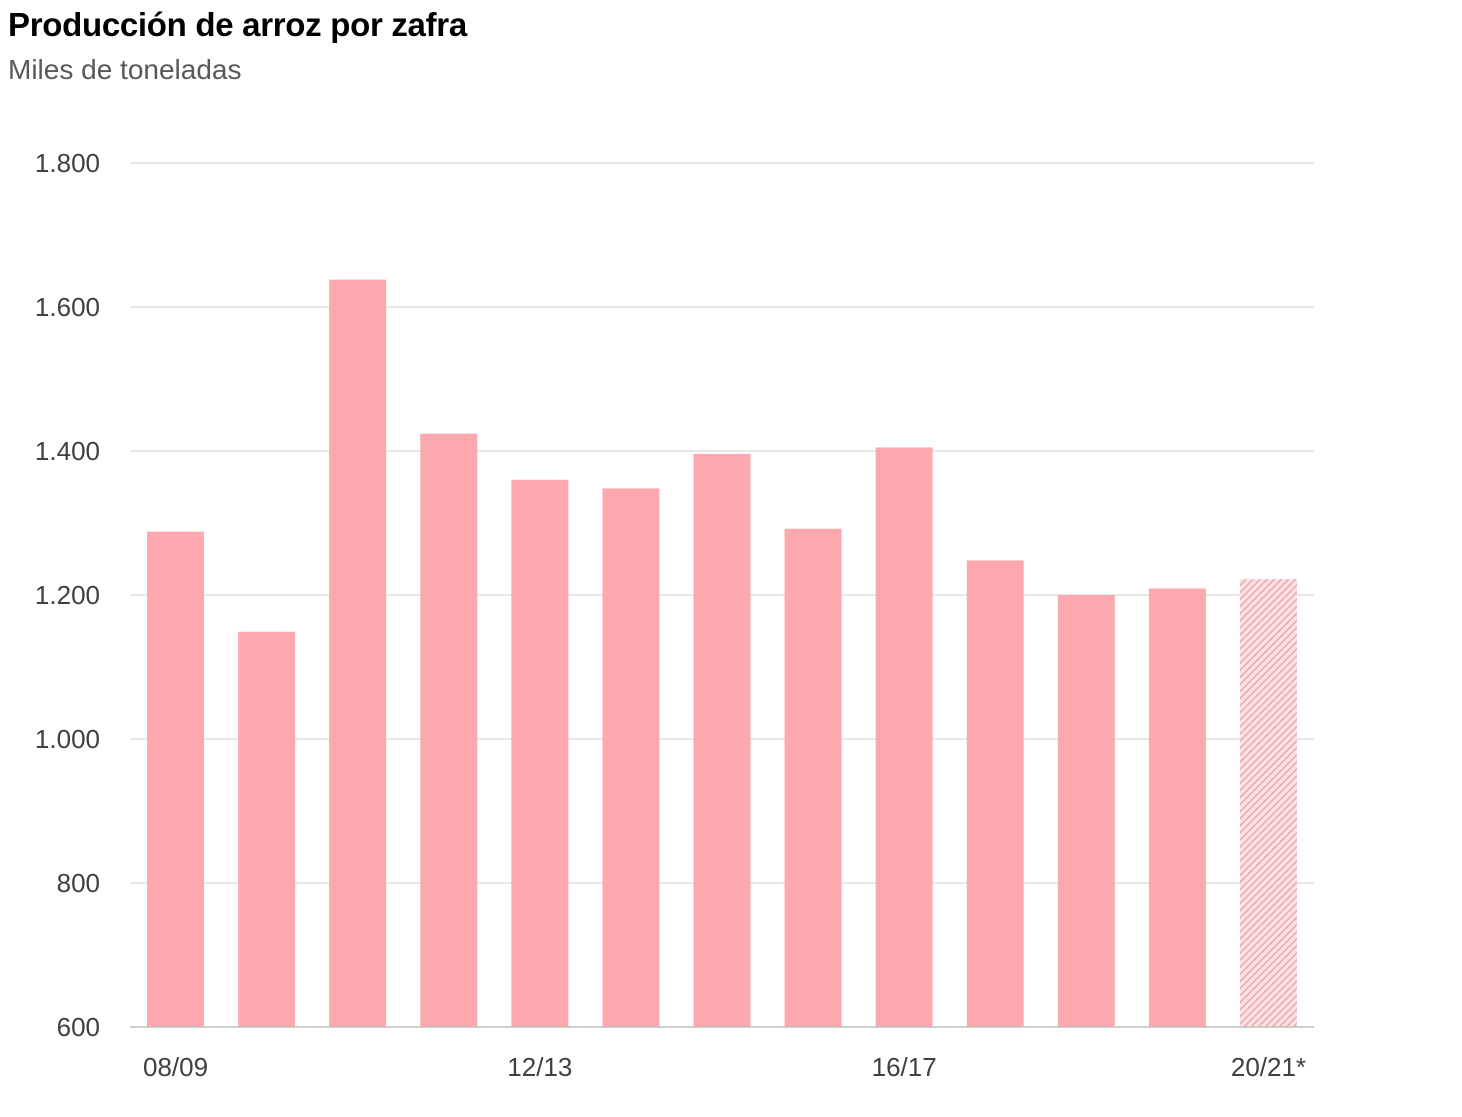 This screenshot has height=1117, width=1462. What do you see at coordinates (1268, 803) in the screenshot?
I see `bar-estimated` at bounding box center [1268, 803].